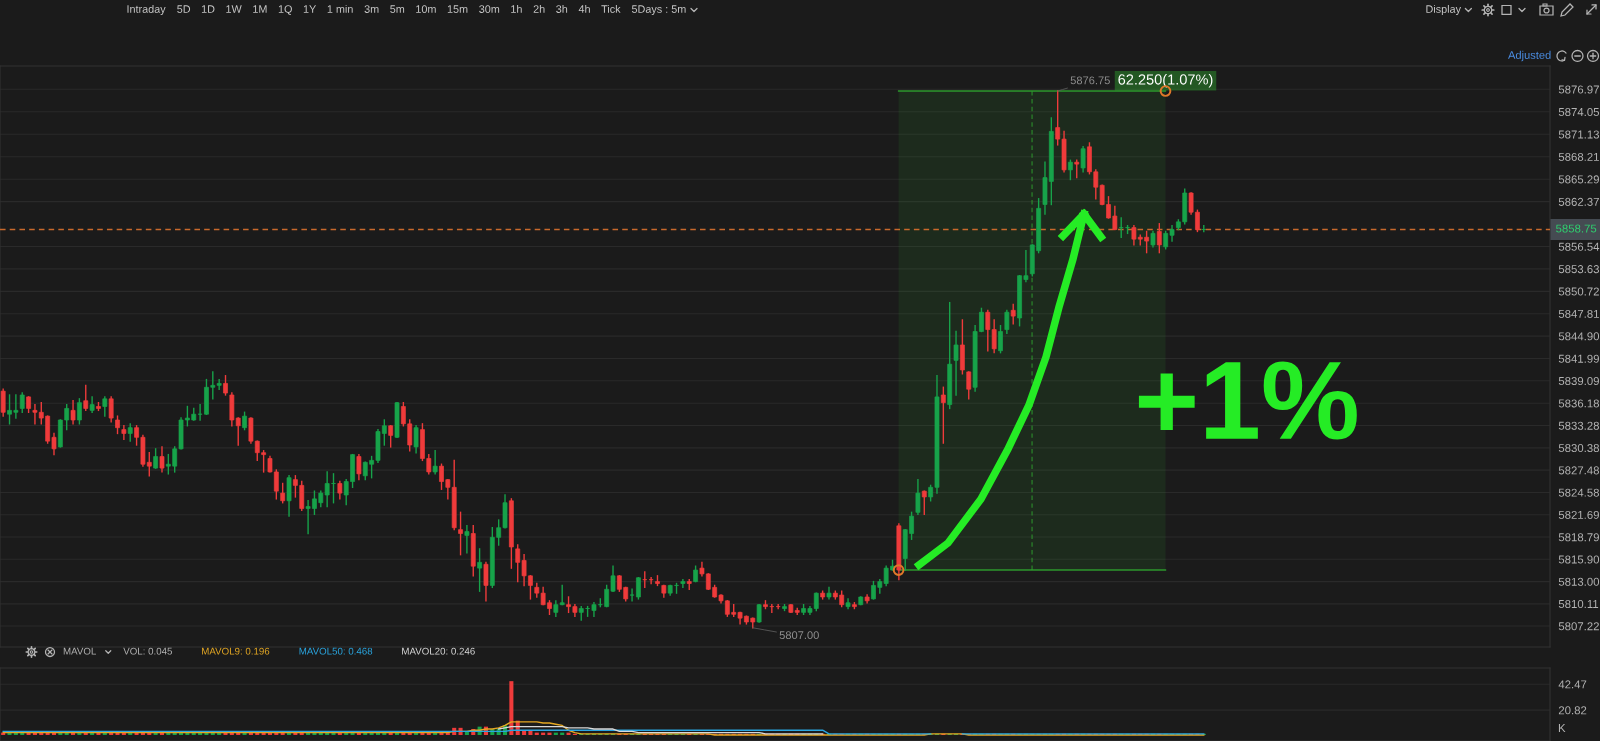  Describe the element at coordinates (516, 8) in the screenshot. I see `text: 1h` at that location.